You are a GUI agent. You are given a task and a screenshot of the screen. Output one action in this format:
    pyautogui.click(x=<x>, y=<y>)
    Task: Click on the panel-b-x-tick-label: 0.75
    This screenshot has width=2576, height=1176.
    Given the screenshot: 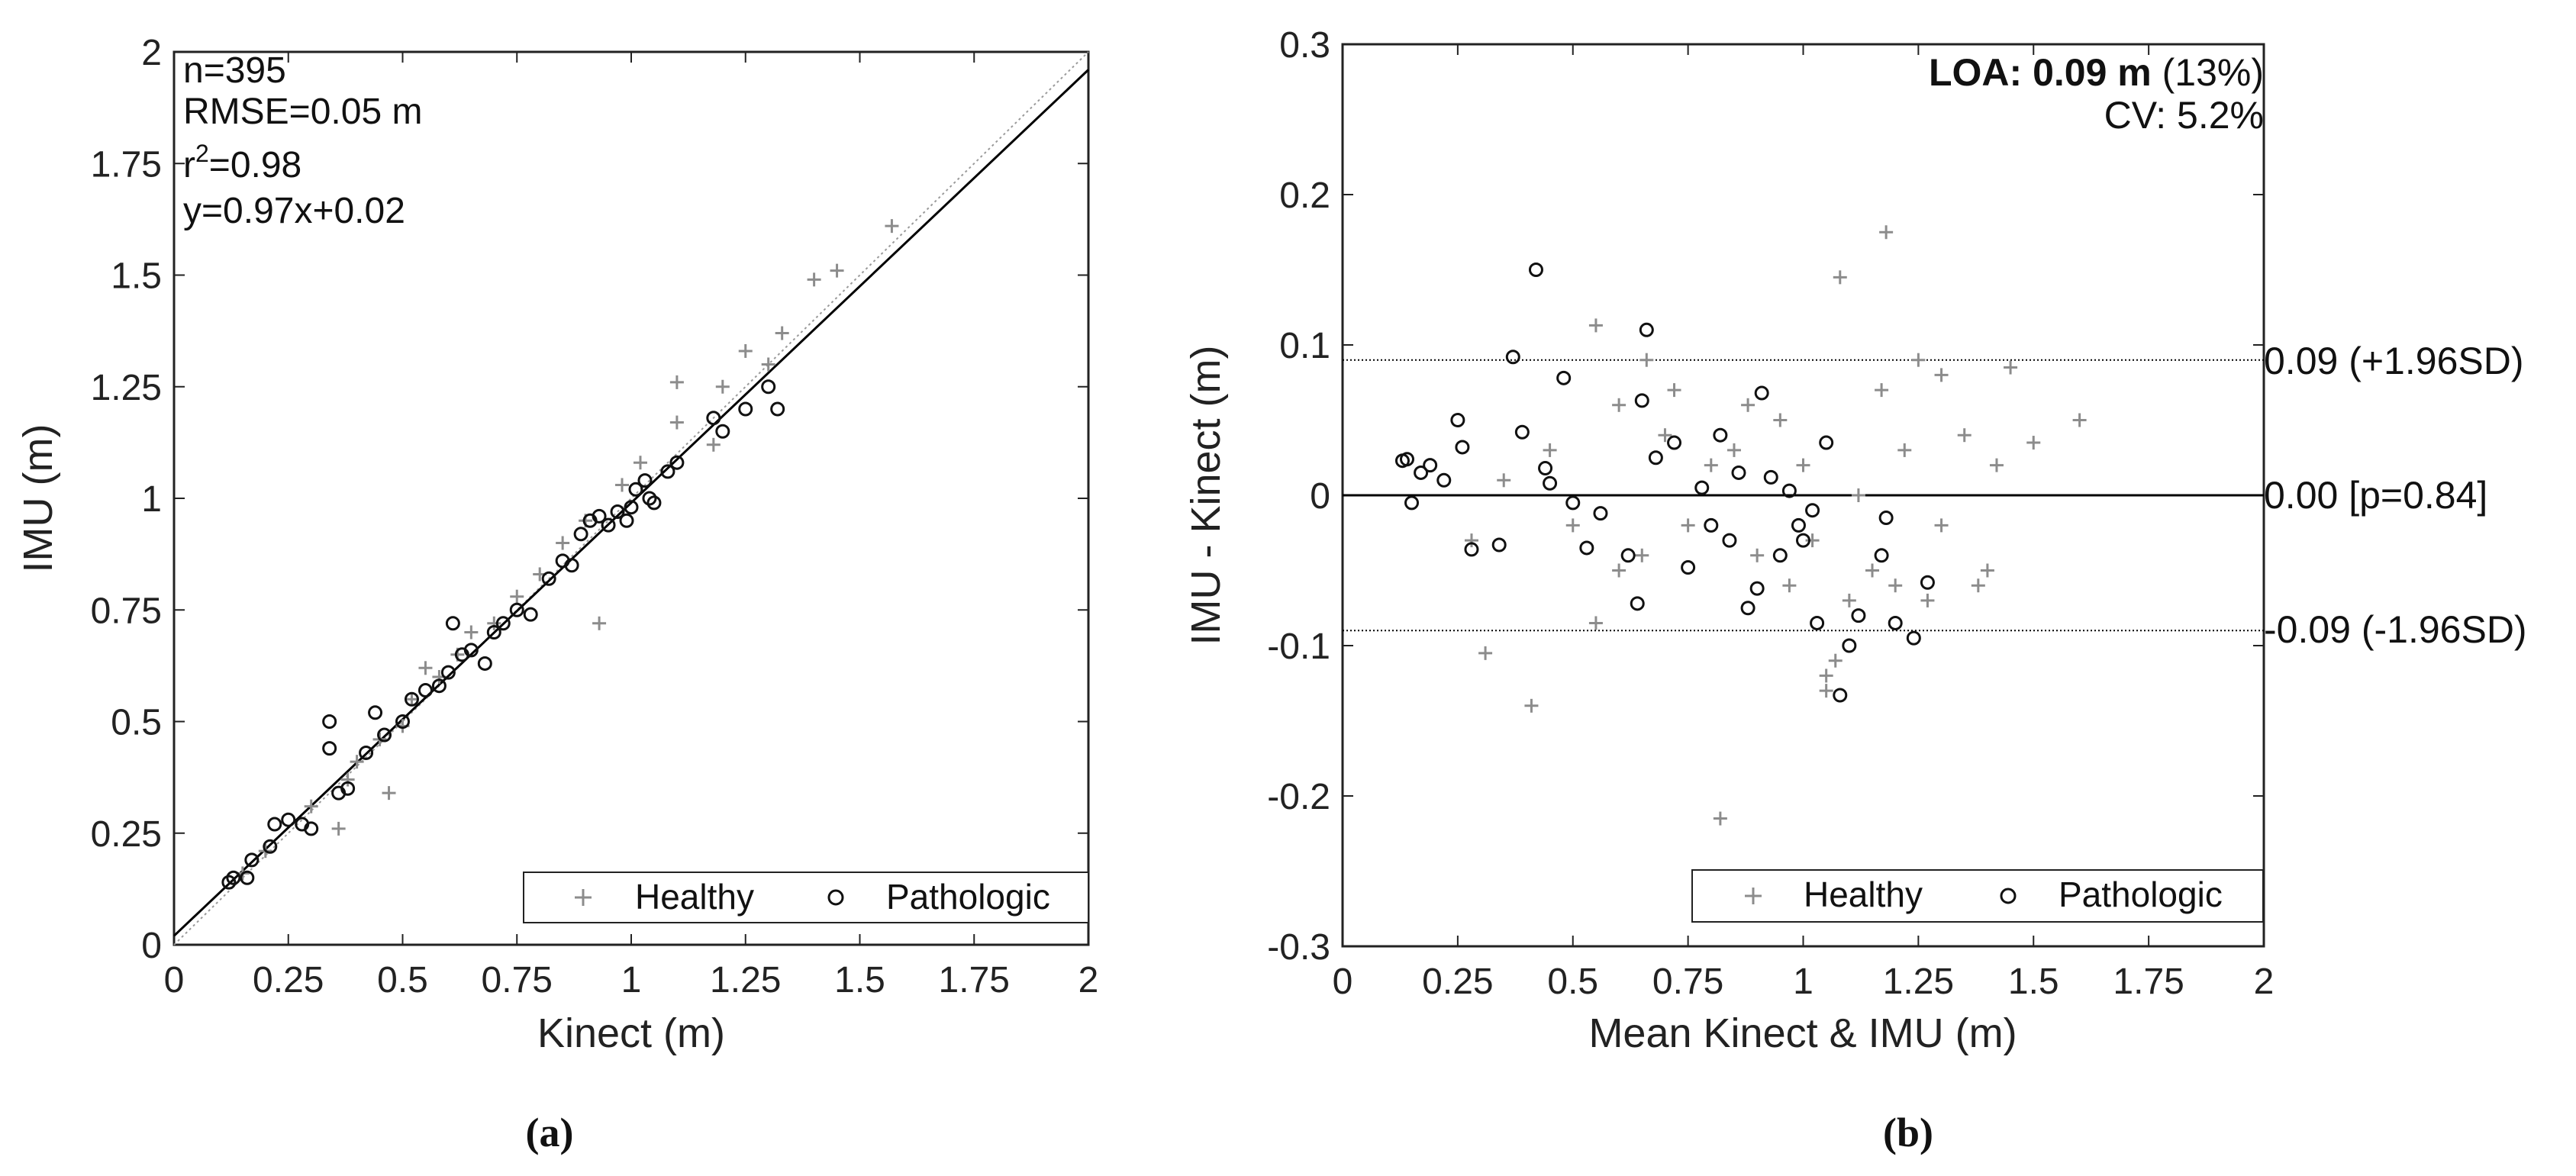 What is the action you would take?
    pyautogui.click(x=1688, y=982)
    